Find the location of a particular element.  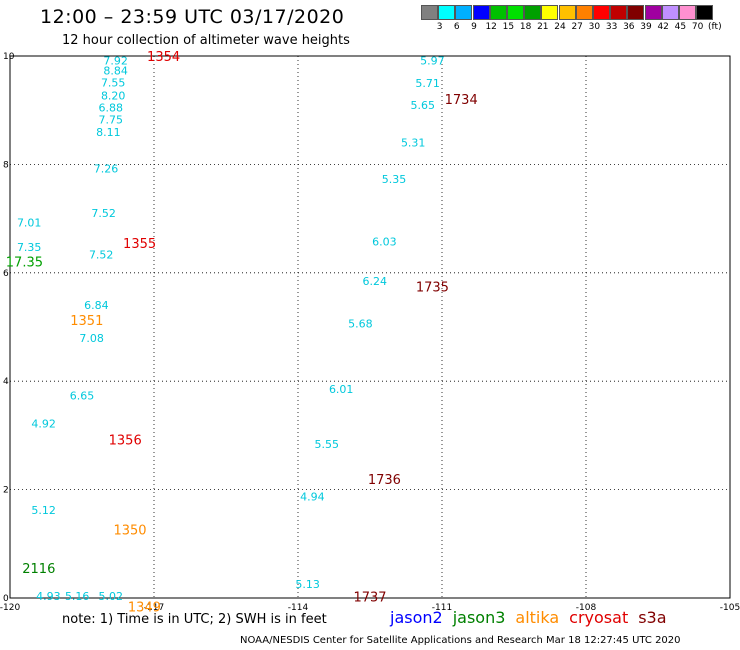

wave-height-value: 4.94 is located at coordinates (312, 497).